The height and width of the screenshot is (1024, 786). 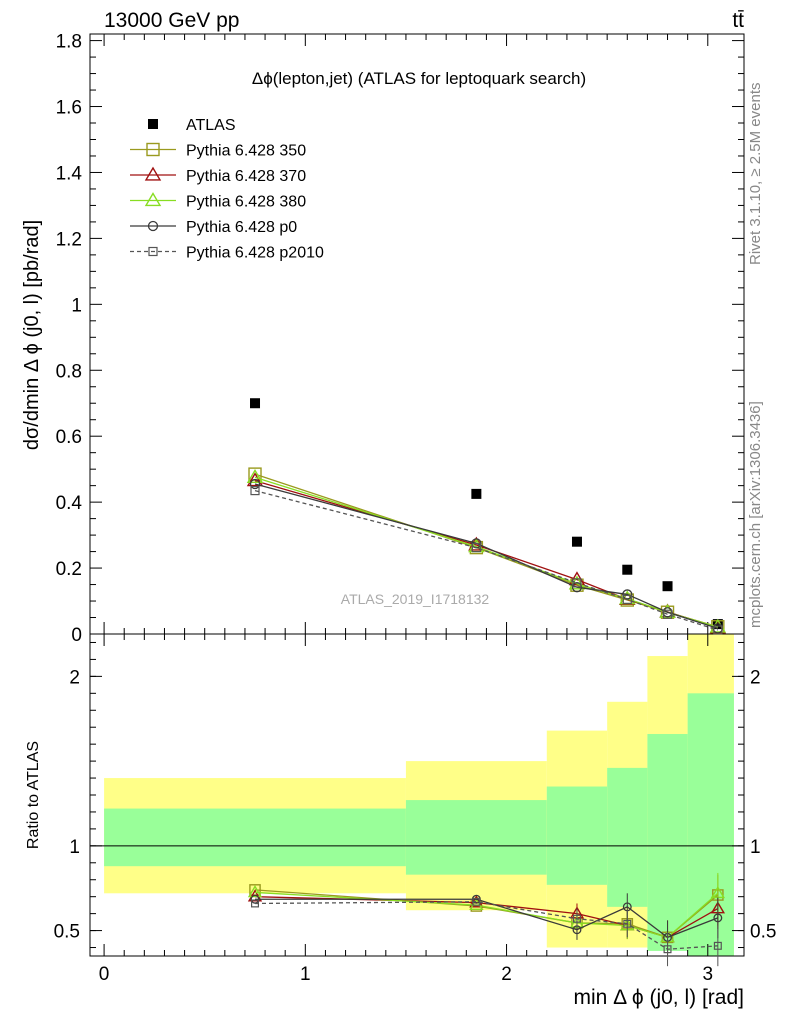 What do you see at coordinates (255, 253) in the screenshot?
I see `legend-label-5: Pythia 6.428 p2010` at bounding box center [255, 253].